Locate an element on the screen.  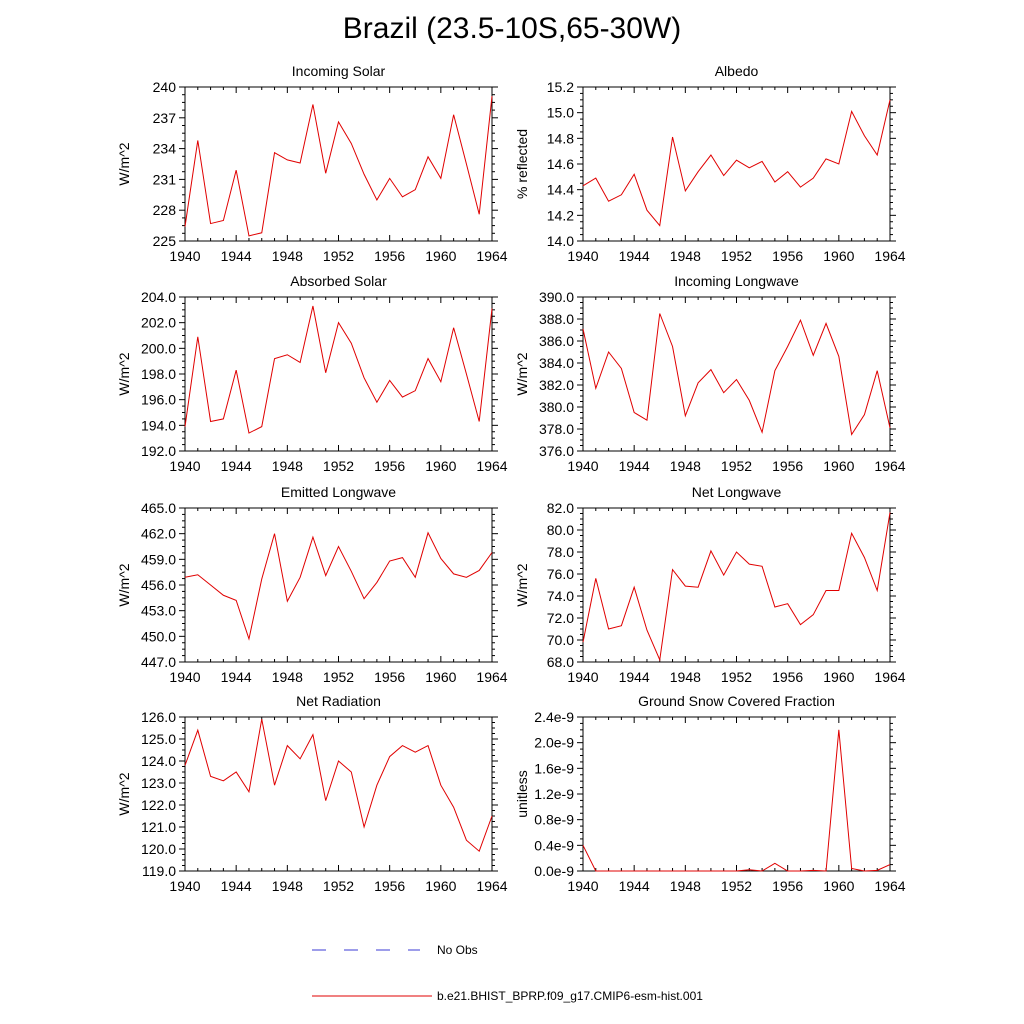
incoming-solar-xtick-label: 1948 is located at coordinates (287, 256).